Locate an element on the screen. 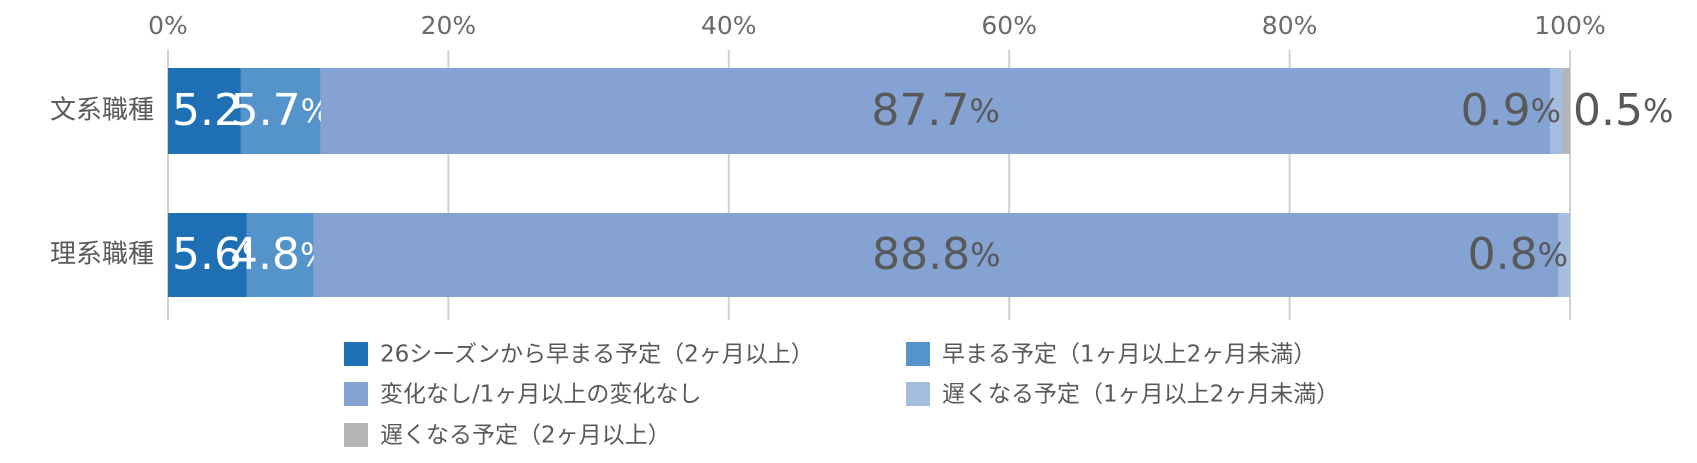 This screenshot has width=1697, height=463. value-label: 0.9% is located at coordinates (1511, 110).